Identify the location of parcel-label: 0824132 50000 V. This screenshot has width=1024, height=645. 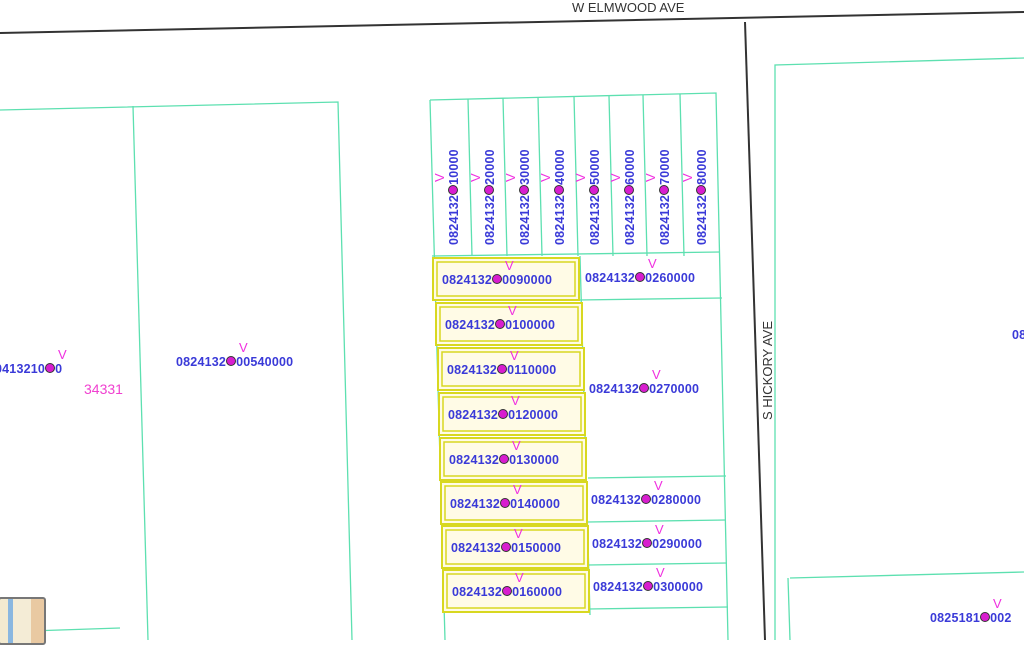
(587, 197).